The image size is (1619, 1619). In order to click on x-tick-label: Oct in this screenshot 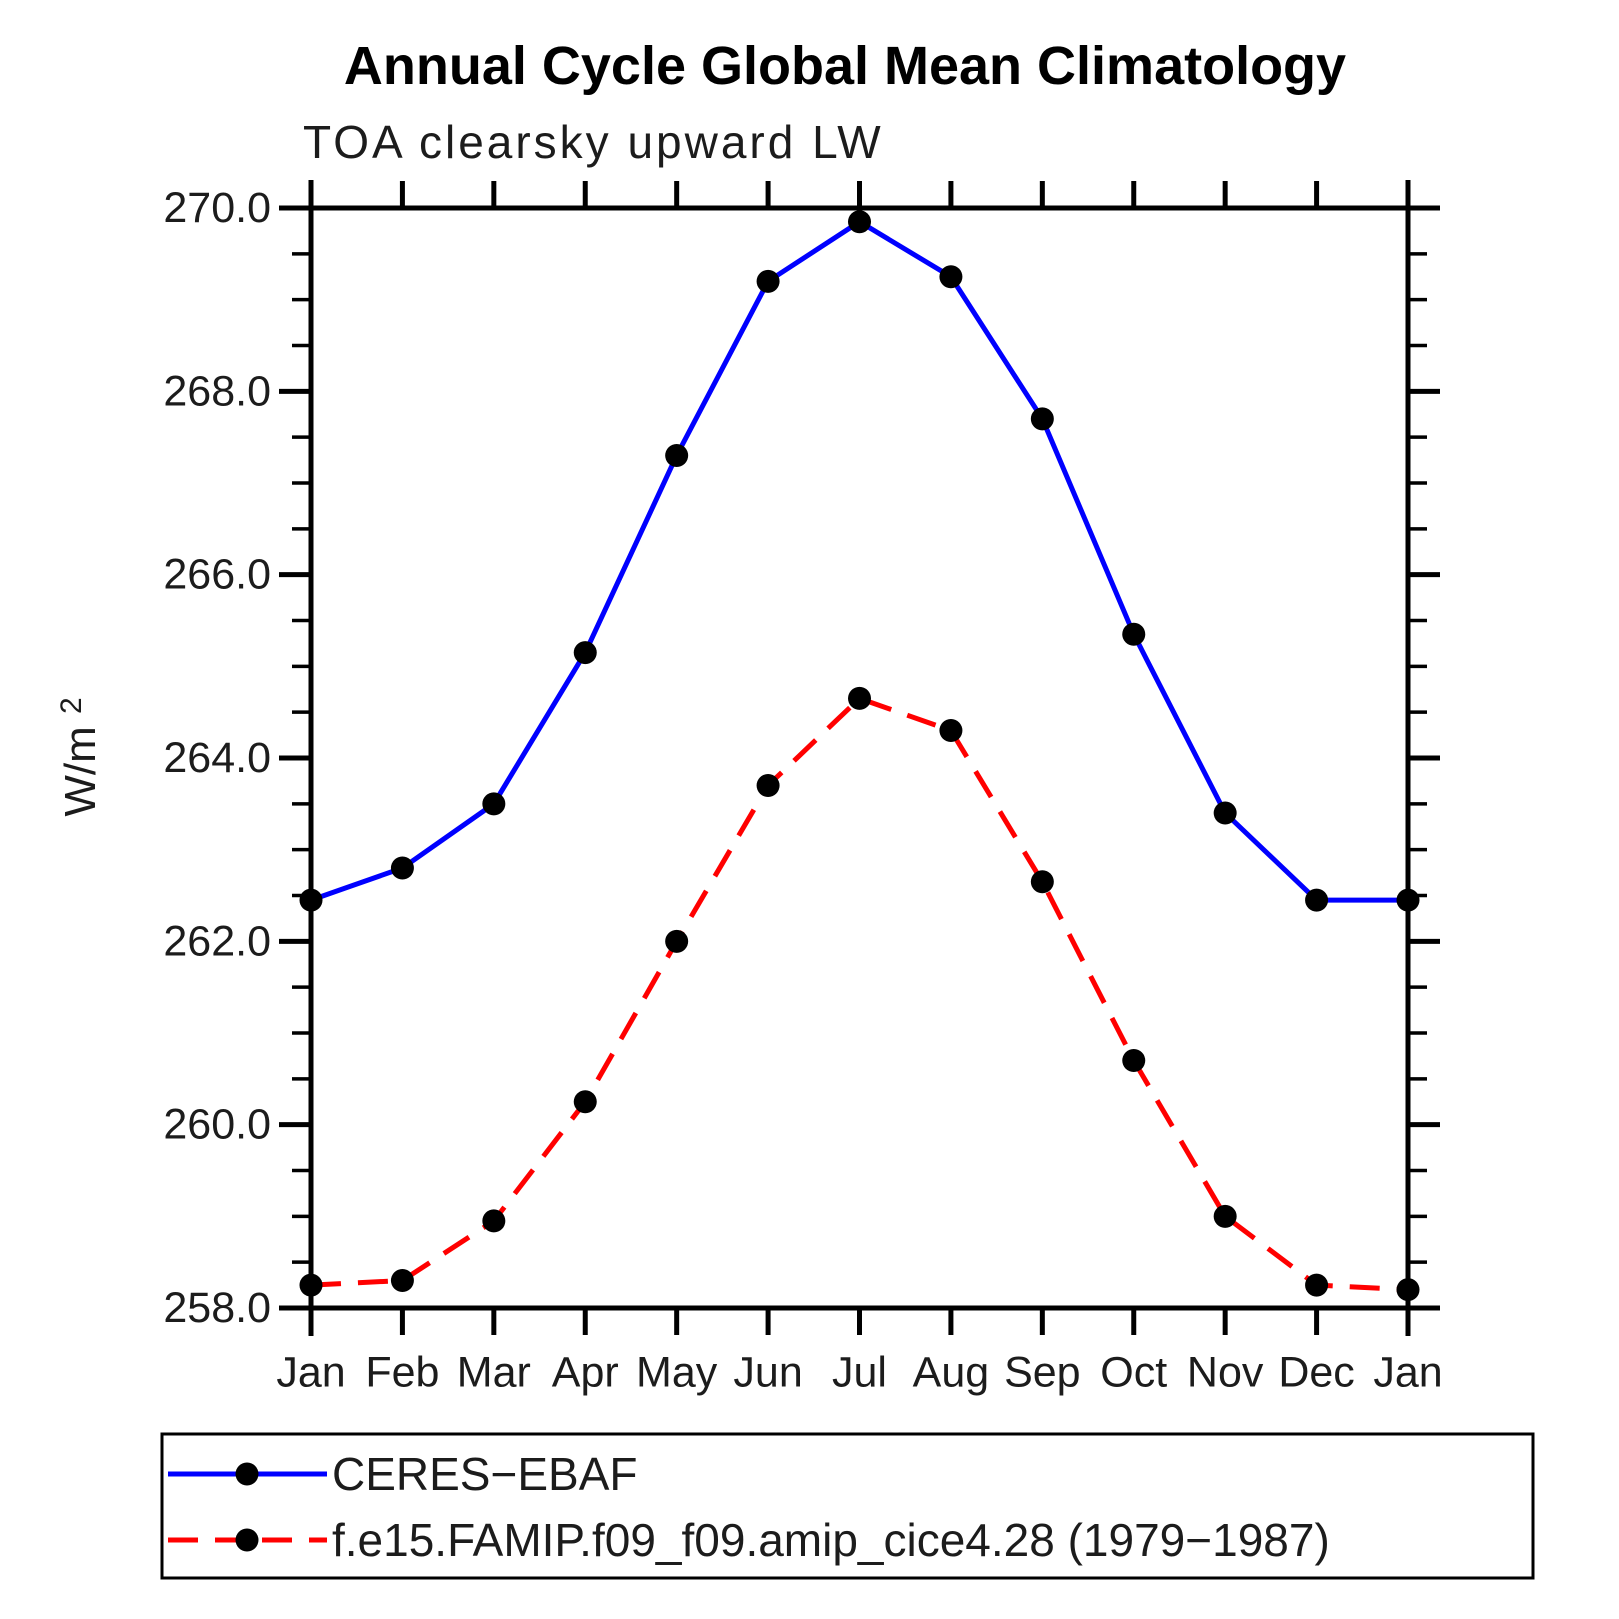, I will do `click(1133, 1372)`.